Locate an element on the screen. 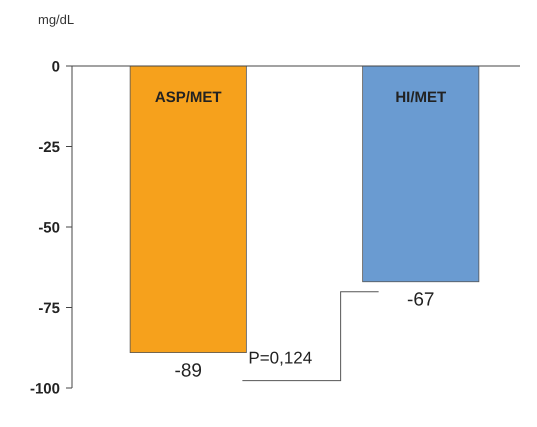 Image resolution: width=537 pixels, height=427 pixels. annotation: P=0,124 is located at coordinates (280, 358).